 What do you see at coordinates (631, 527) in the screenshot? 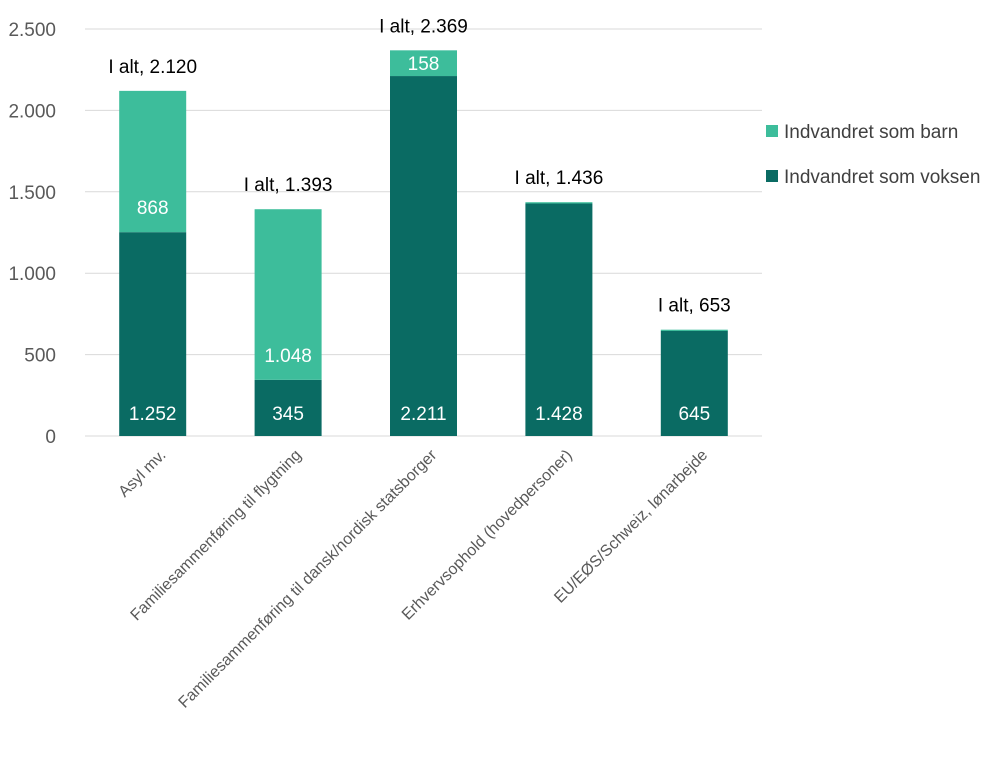
I see `x-category-label: EU/EØS/Schweiz, lønarbejde` at bounding box center [631, 527].